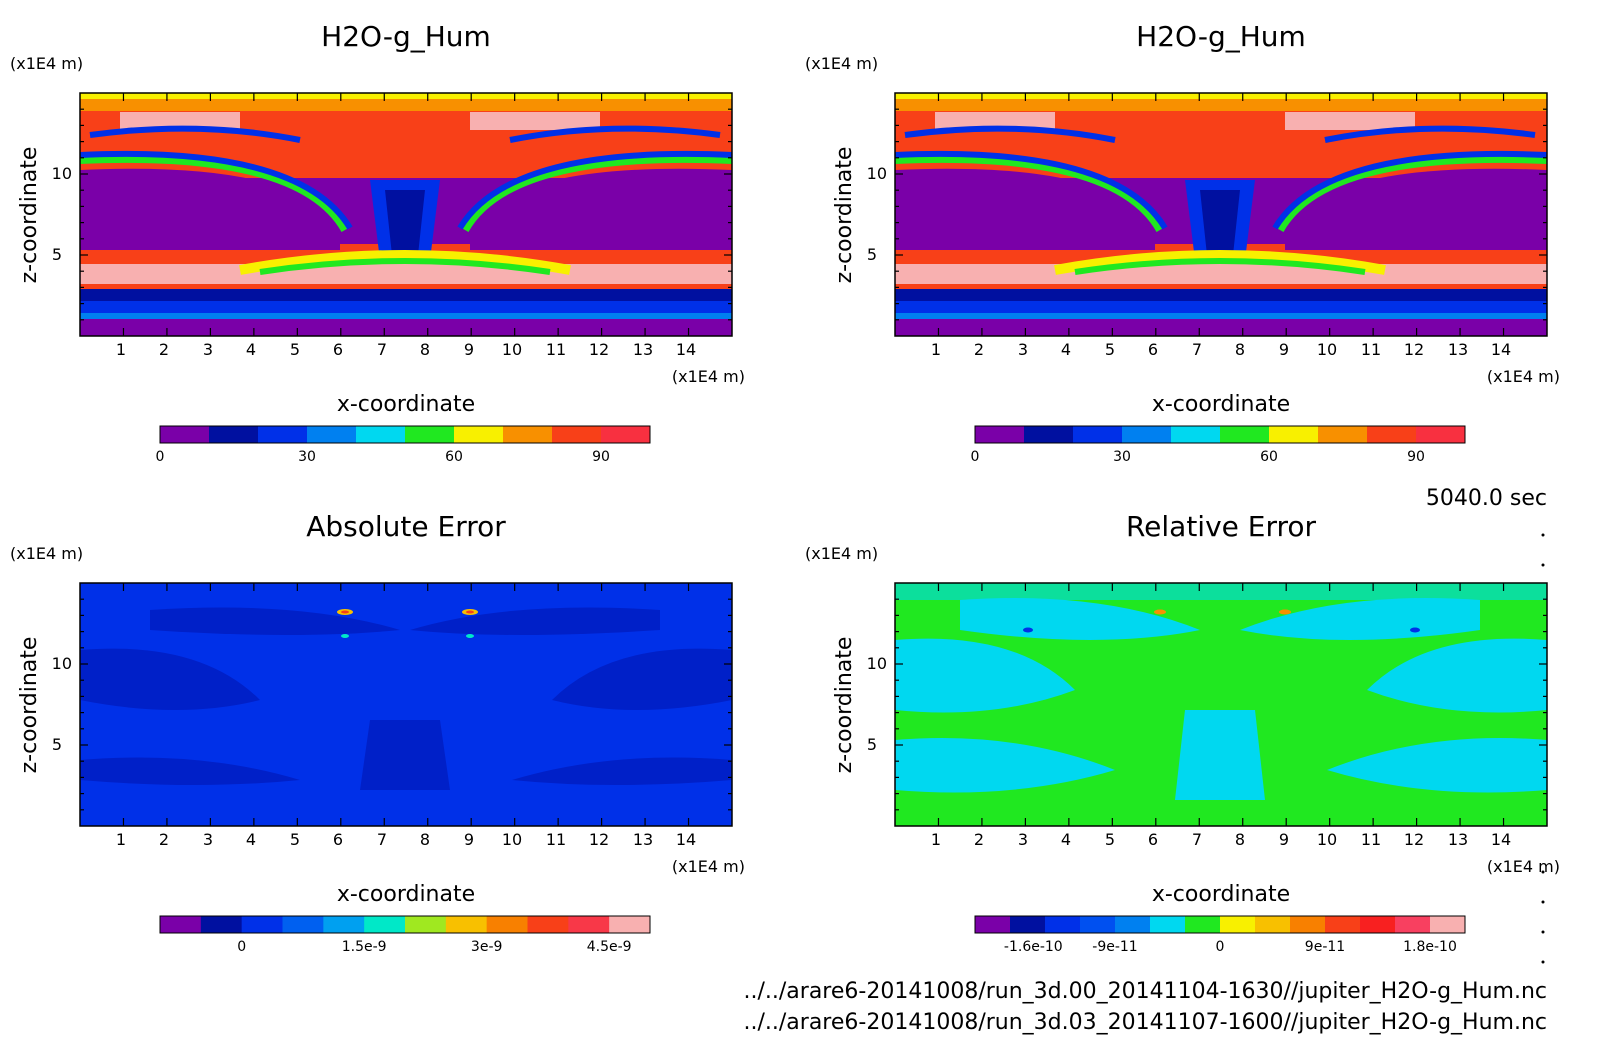 The width and height of the screenshot is (1604, 1054). Describe the element at coordinates (1240, 839) in the screenshot. I see `x-tick-label: 8` at that location.